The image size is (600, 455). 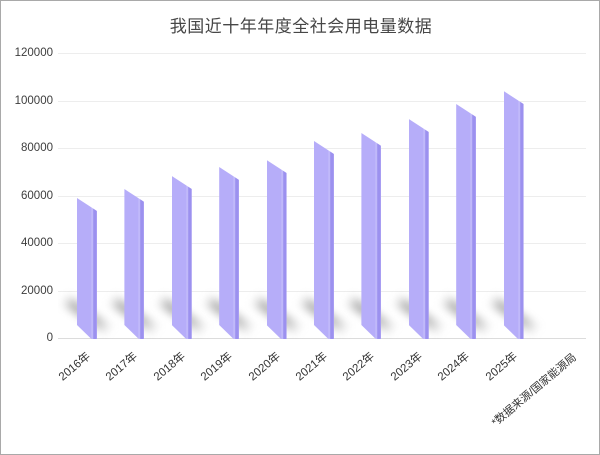 What do you see at coordinates (33, 100) in the screenshot?
I see `y-tick-label: 100000` at bounding box center [33, 100].